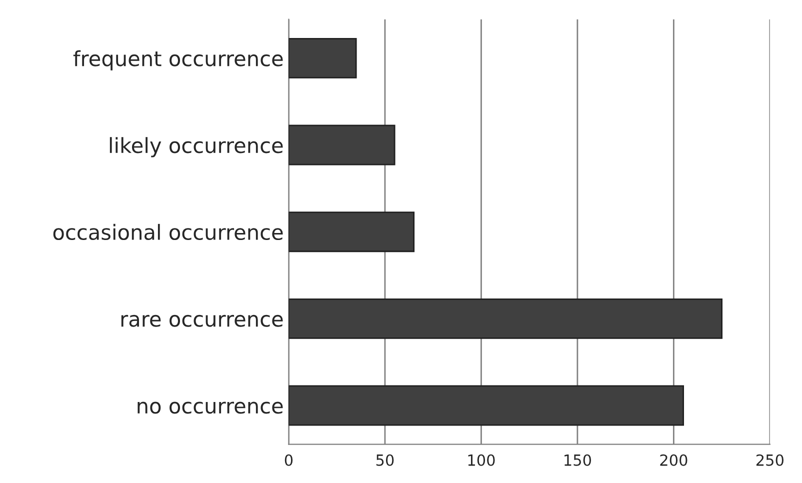  What do you see at coordinates (196, 147) in the screenshot?
I see `y-tick-label: likely occurrence` at bounding box center [196, 147].